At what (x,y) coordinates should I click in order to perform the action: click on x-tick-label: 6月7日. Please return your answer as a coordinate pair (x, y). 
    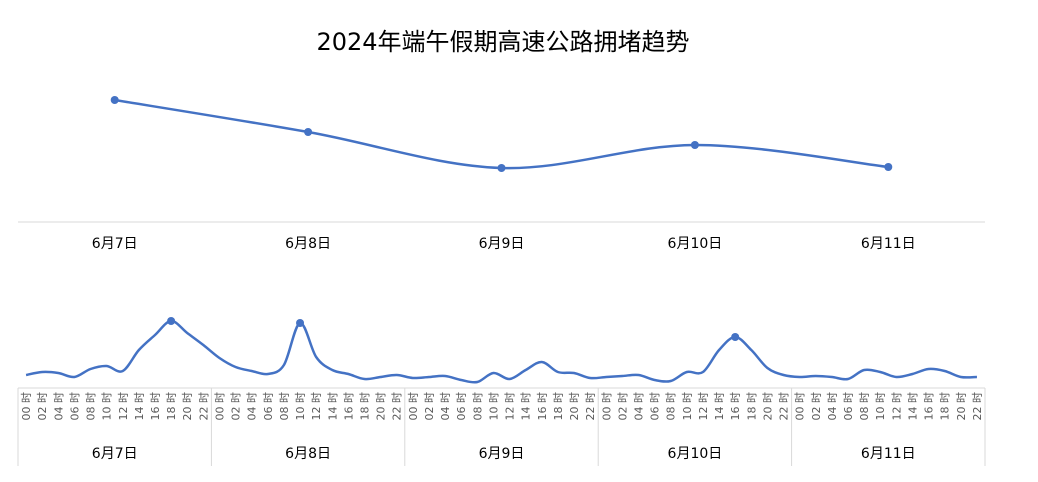
    Looking at the image, I should click on (115, 244).